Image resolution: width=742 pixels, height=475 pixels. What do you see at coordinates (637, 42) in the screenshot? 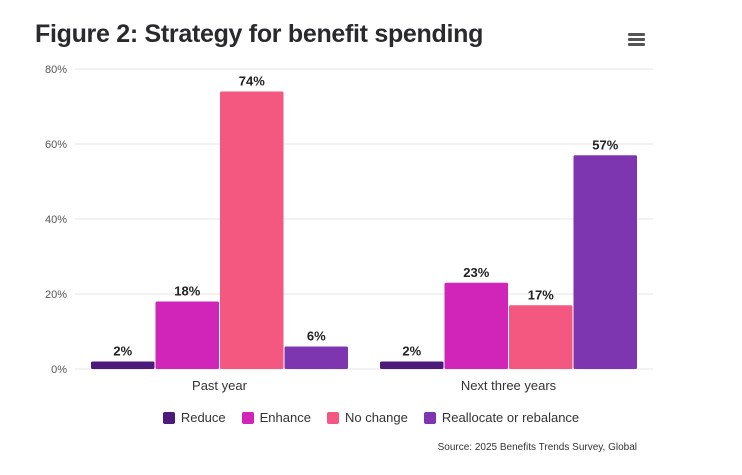
I see `hamburger-menu-icon` at bounding box center [637, 42].